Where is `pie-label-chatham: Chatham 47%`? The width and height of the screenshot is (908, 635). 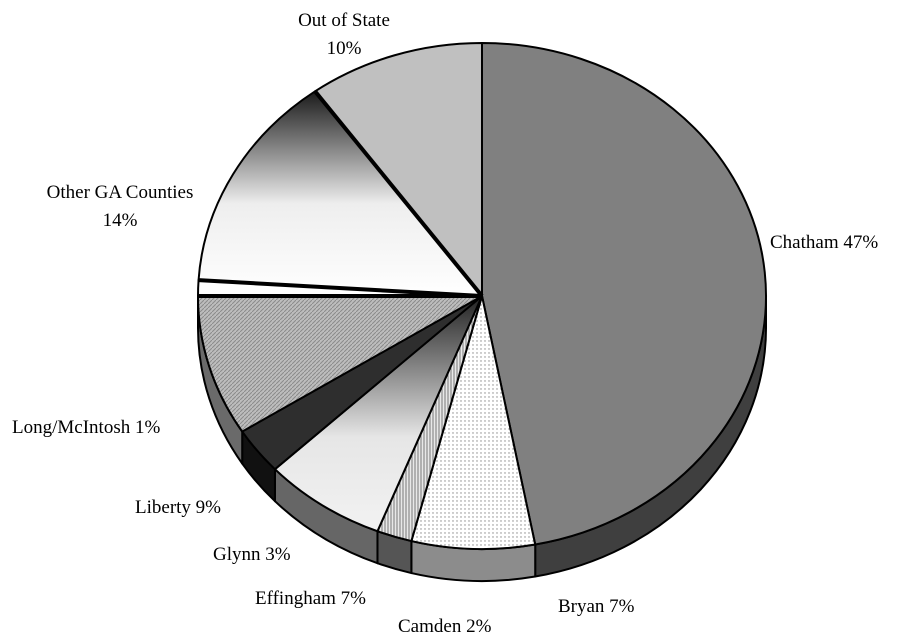 pie-label-chatham: Chatham 47% is located at coordinates (824, 242).